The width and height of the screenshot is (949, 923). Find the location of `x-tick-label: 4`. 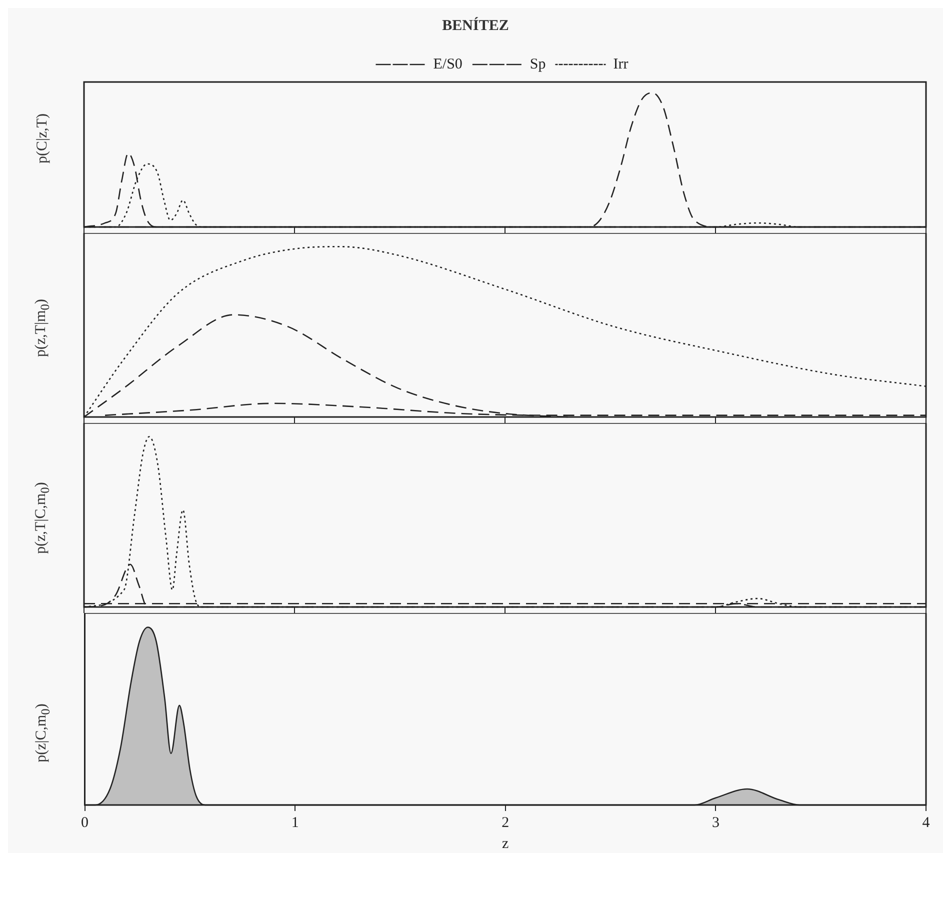

x-tick-label: 4 is located at coordinates (926, 822).